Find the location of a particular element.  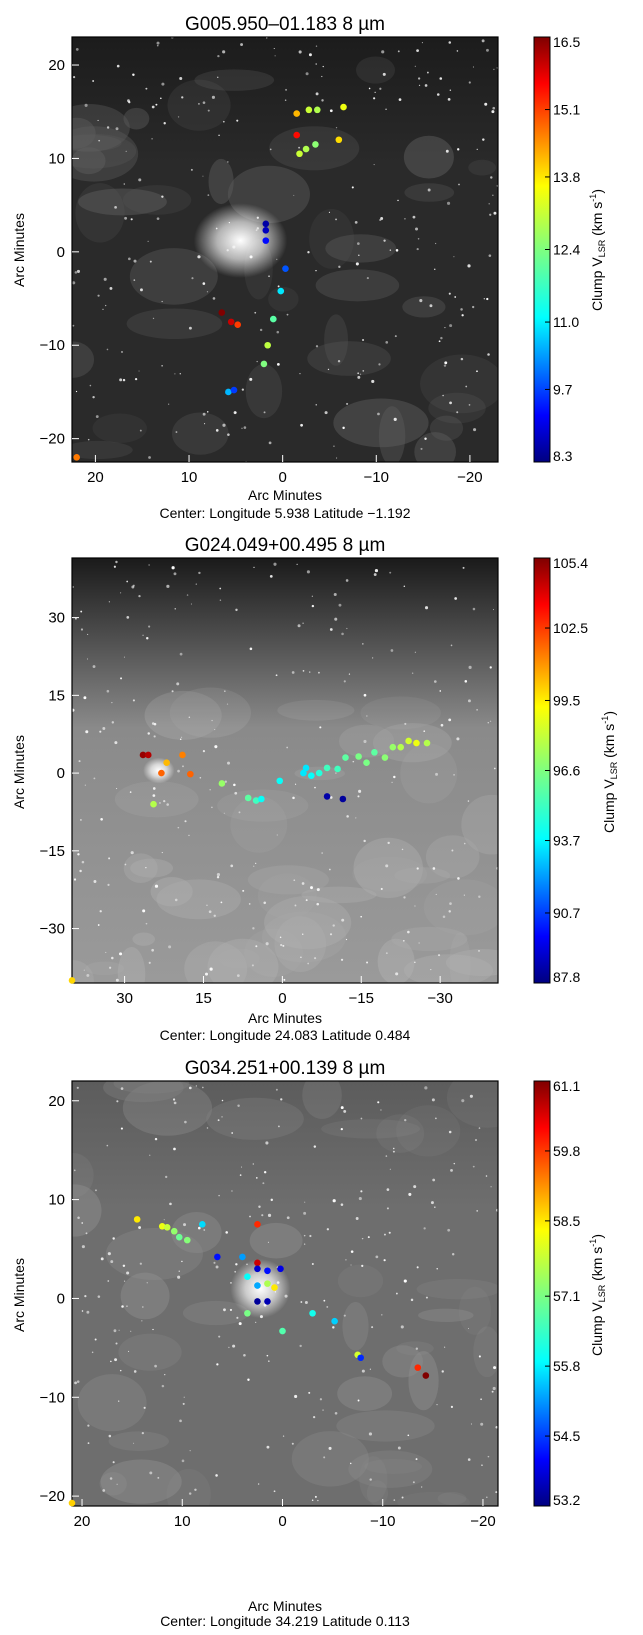

y-tick-label: −30 is located at coordinates (52, 929).